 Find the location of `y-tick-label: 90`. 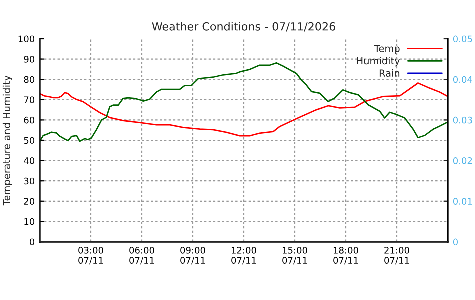

y-tick-label: 90 is located at coordinates (29, 59).